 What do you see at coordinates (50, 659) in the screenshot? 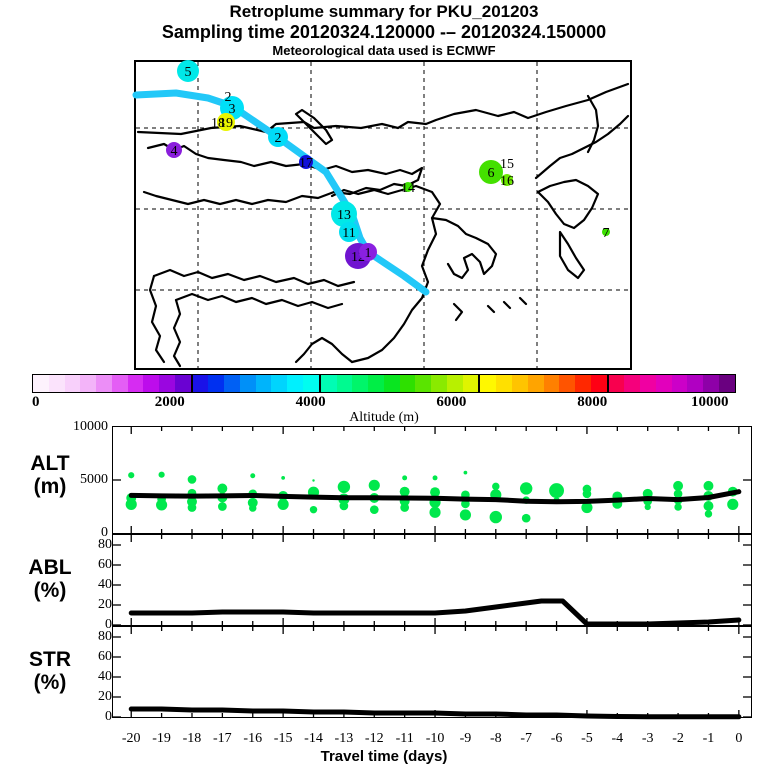
I see `str-label-line1: STR` at bounding box center [50, 659].